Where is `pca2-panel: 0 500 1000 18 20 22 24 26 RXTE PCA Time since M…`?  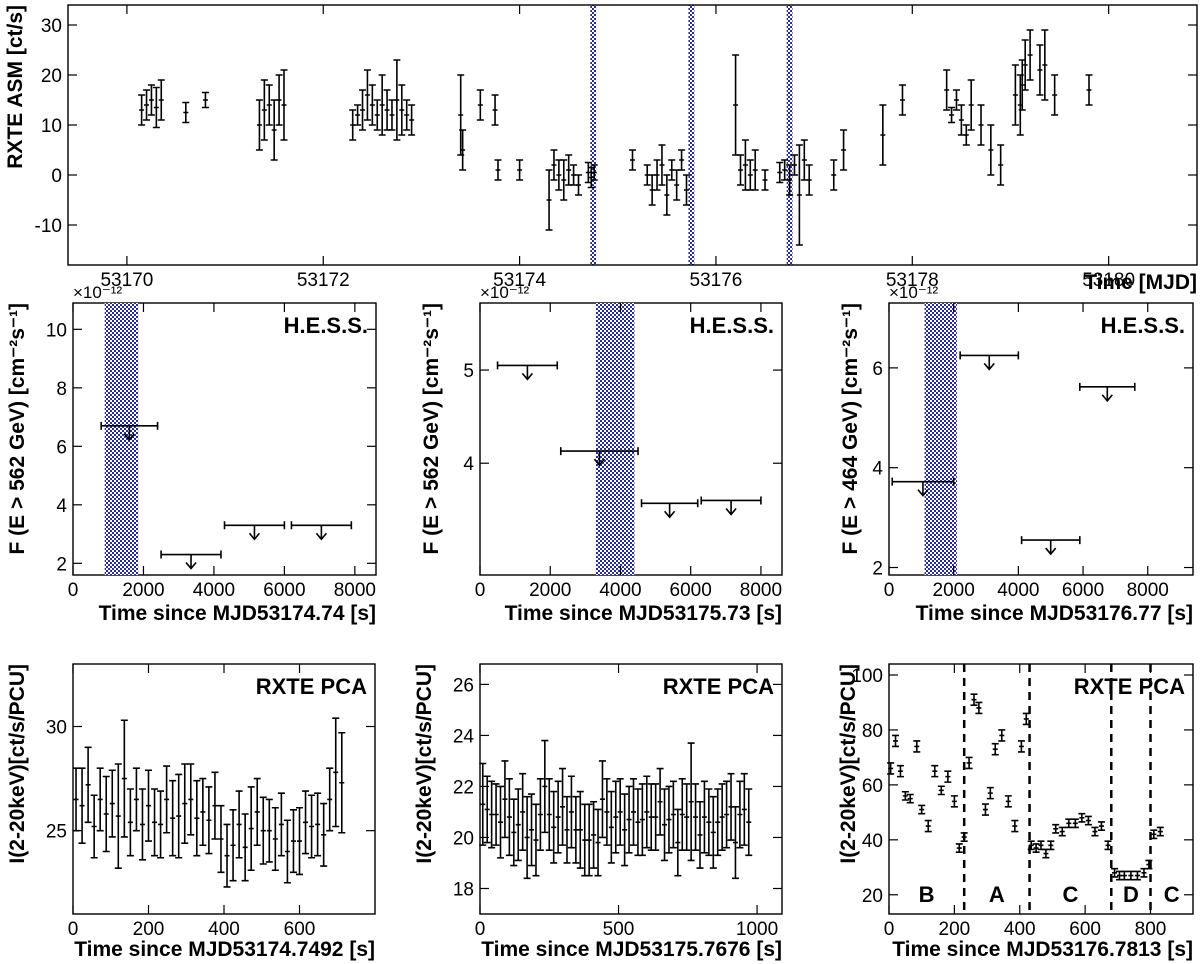
pca2-panel: 0 500 1000 18 20 22 24 26 RXTE PCA Time since M… is located at coordinates (598, 812).